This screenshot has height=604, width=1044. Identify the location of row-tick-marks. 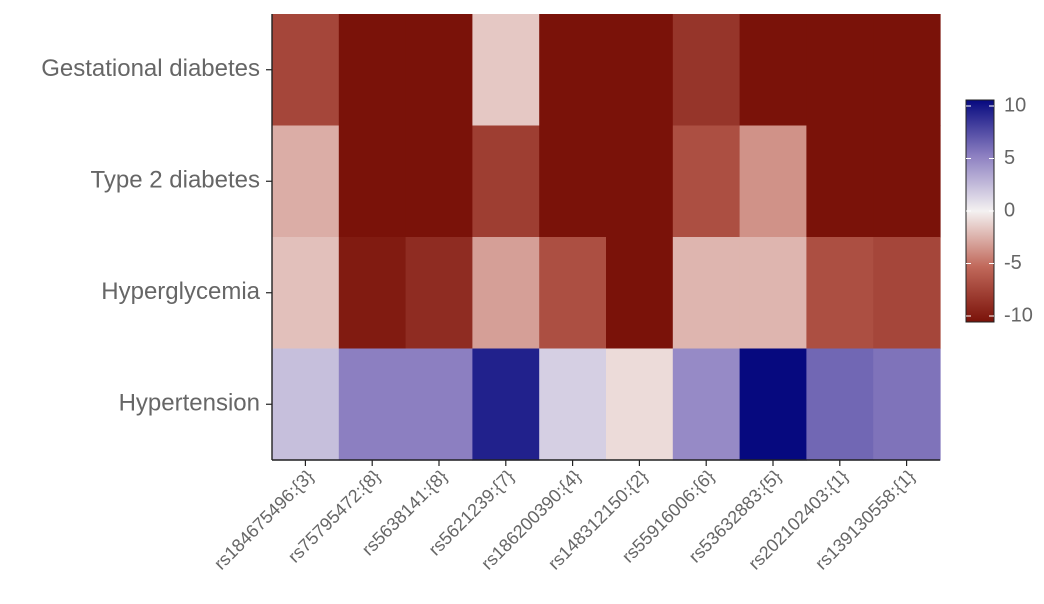
(269, 237).